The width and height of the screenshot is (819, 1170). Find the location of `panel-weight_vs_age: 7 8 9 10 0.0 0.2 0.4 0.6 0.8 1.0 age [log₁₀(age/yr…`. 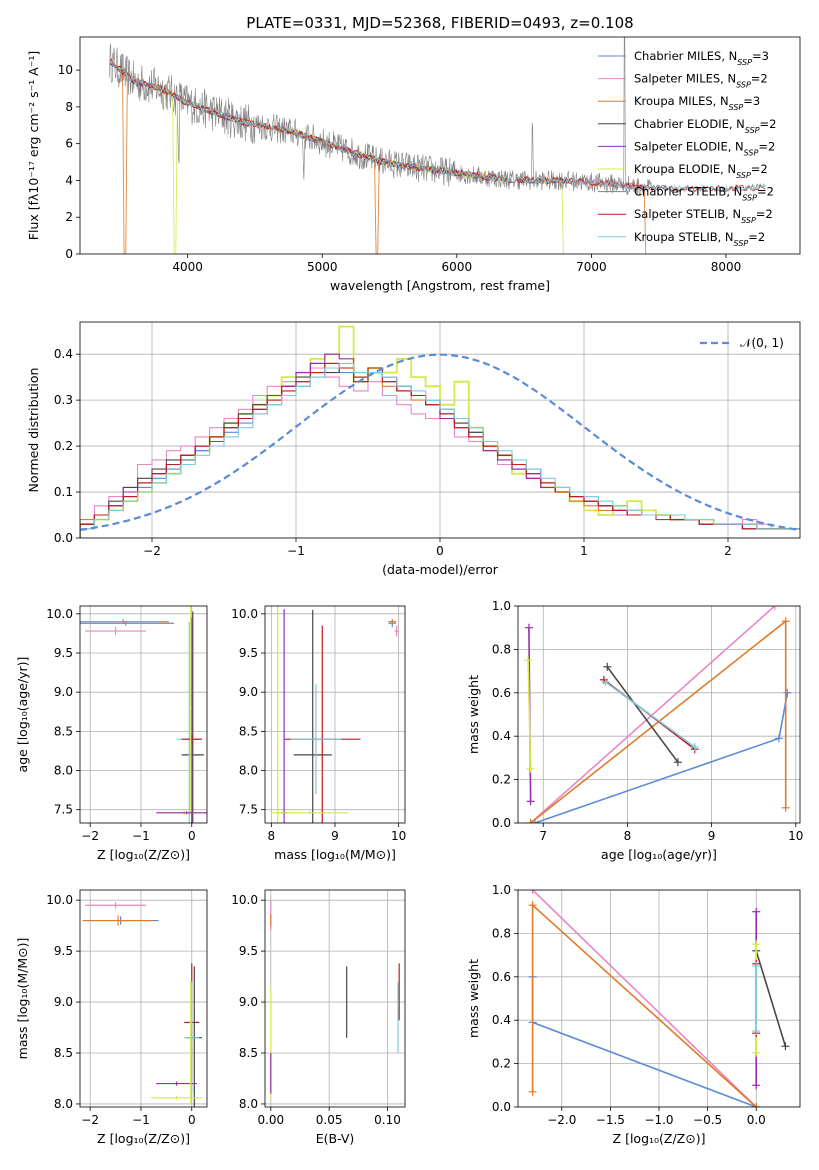

panel-weight_vs_age: 7 8 9 10 0.0 0.2 0.4 0.6 0.8 1.0 age [log₁₀(age/yr… is located at coordinates (634, 730).